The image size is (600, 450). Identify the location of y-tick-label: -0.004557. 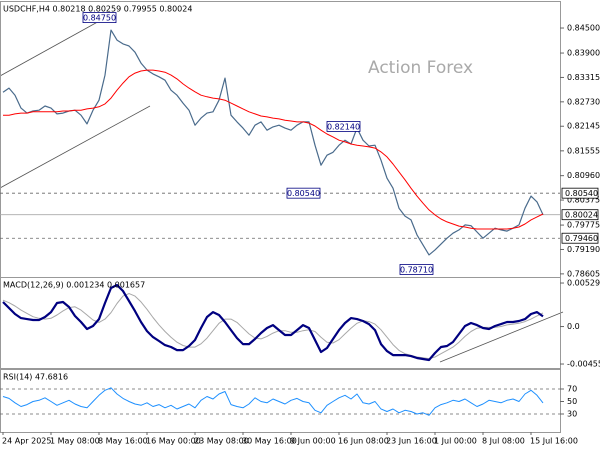
(583, 364).